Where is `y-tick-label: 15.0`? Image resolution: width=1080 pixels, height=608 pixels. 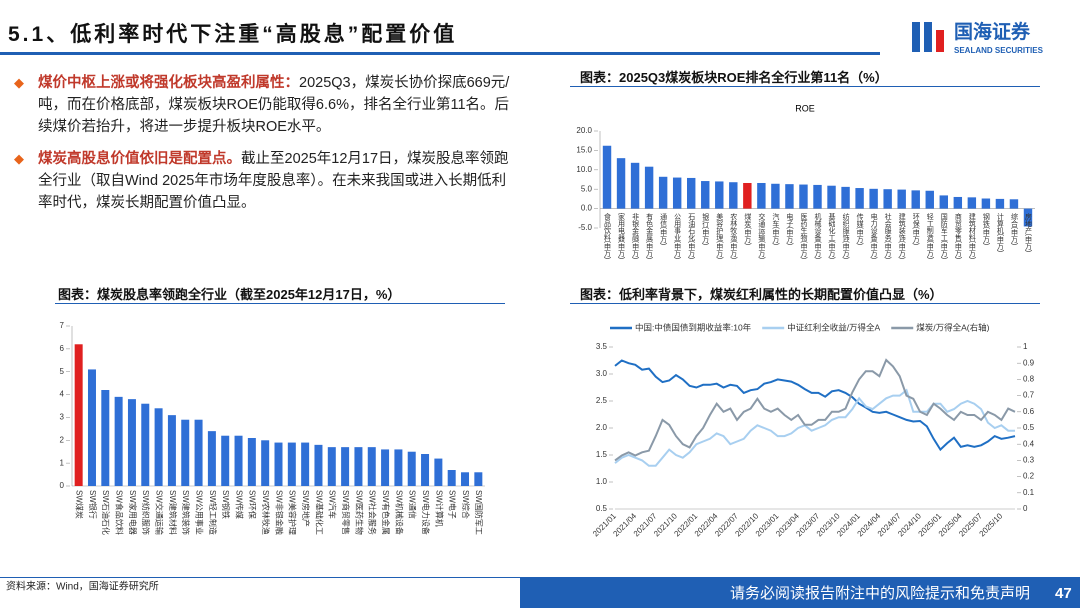
y-tick-label: 15.0 is located at coordinates (584, 150).